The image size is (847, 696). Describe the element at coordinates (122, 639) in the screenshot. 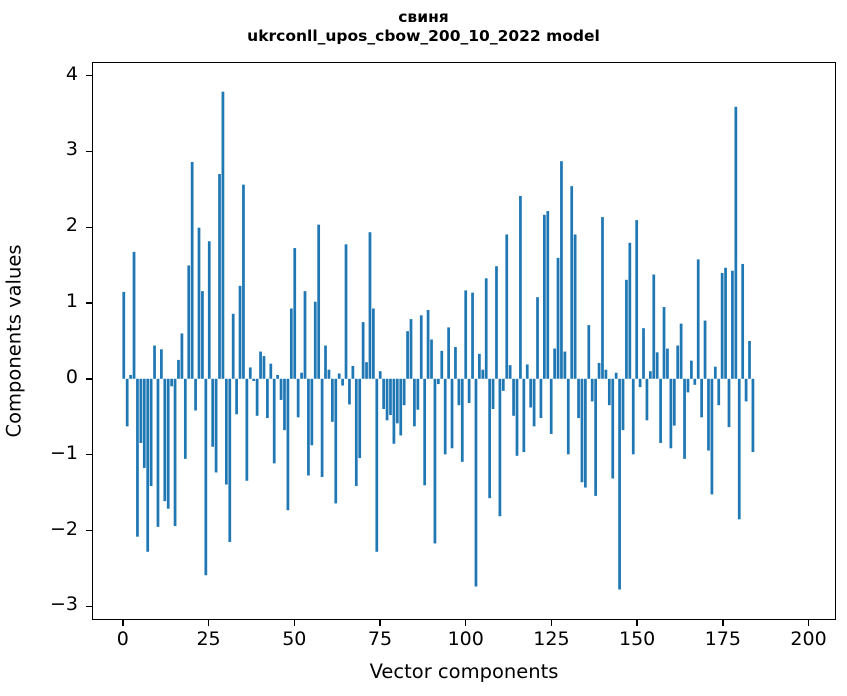

I see `x-tick-label: 0` at that location.